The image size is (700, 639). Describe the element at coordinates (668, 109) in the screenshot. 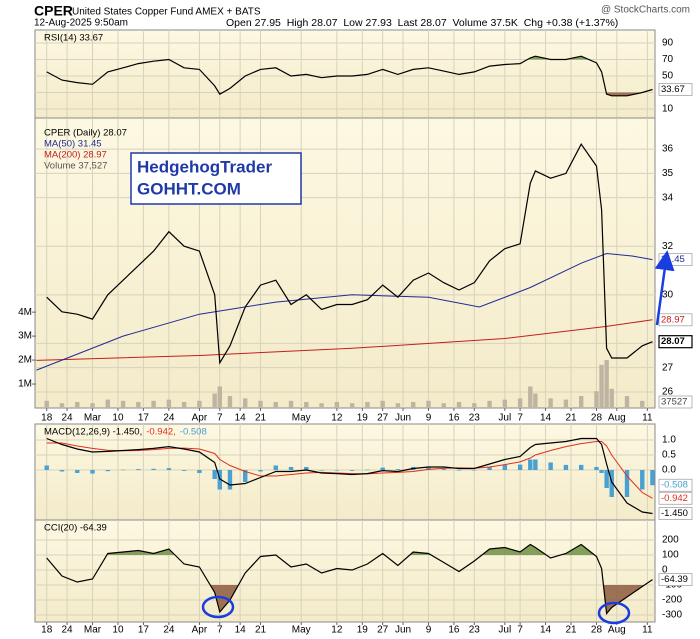

I see `y-tick-label: 10` at that location.